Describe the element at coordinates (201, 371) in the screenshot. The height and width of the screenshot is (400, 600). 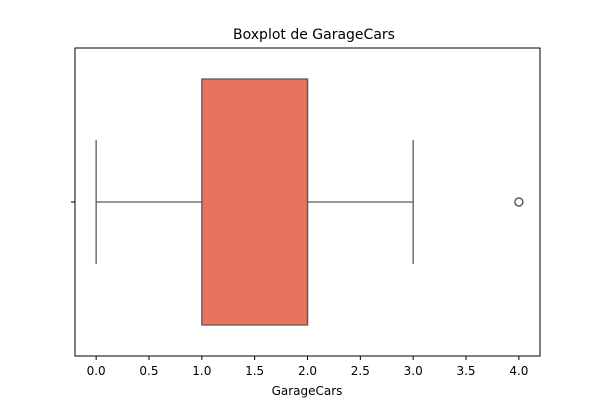
I see `x-tick-label: 1.0` at that location.